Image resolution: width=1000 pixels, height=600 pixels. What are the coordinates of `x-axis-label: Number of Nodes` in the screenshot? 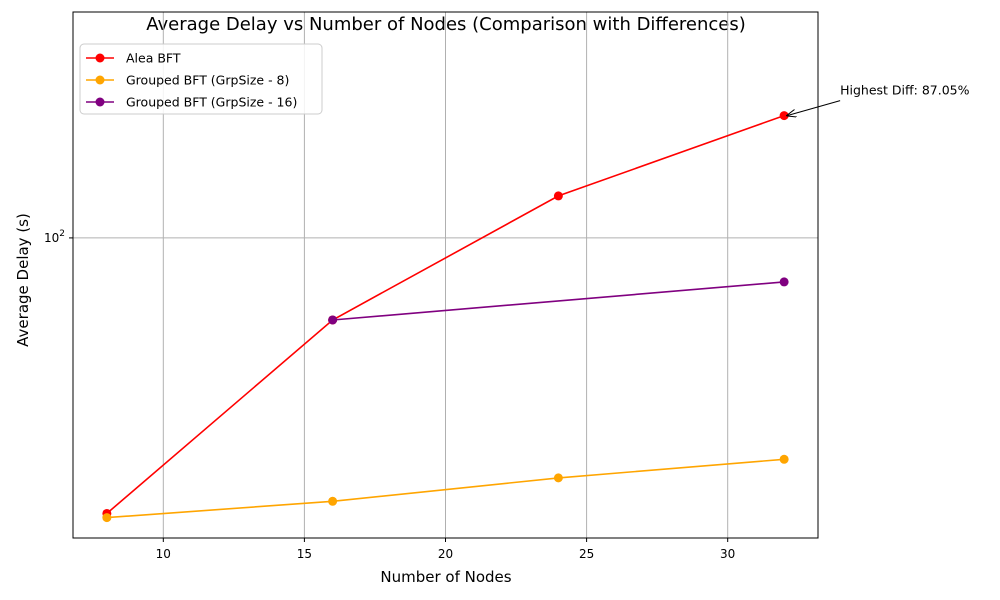 It's located at (445, 577).